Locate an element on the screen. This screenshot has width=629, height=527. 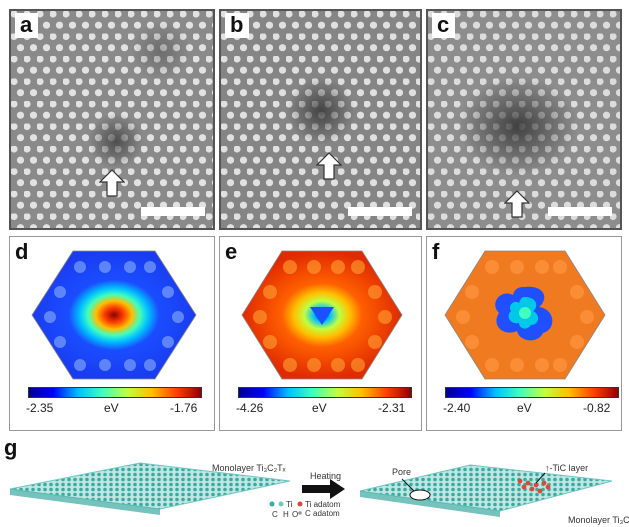
stem-image-a: a is located at coordinates (112, 119).